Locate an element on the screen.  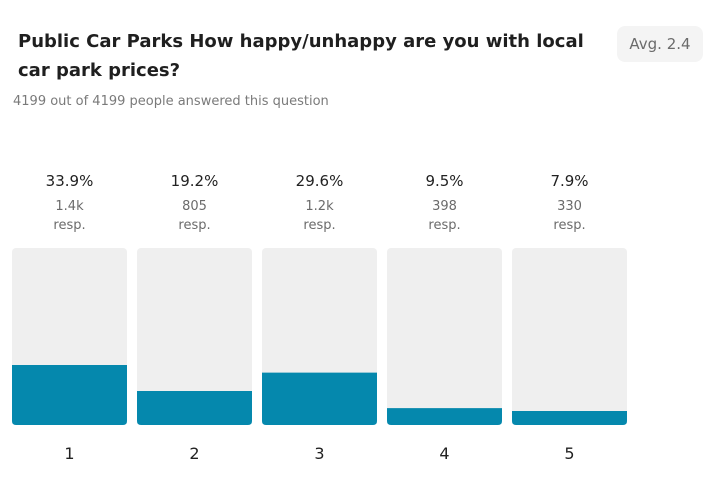
bar-percent-label: 7.9% is located at coordinates (569, 181).